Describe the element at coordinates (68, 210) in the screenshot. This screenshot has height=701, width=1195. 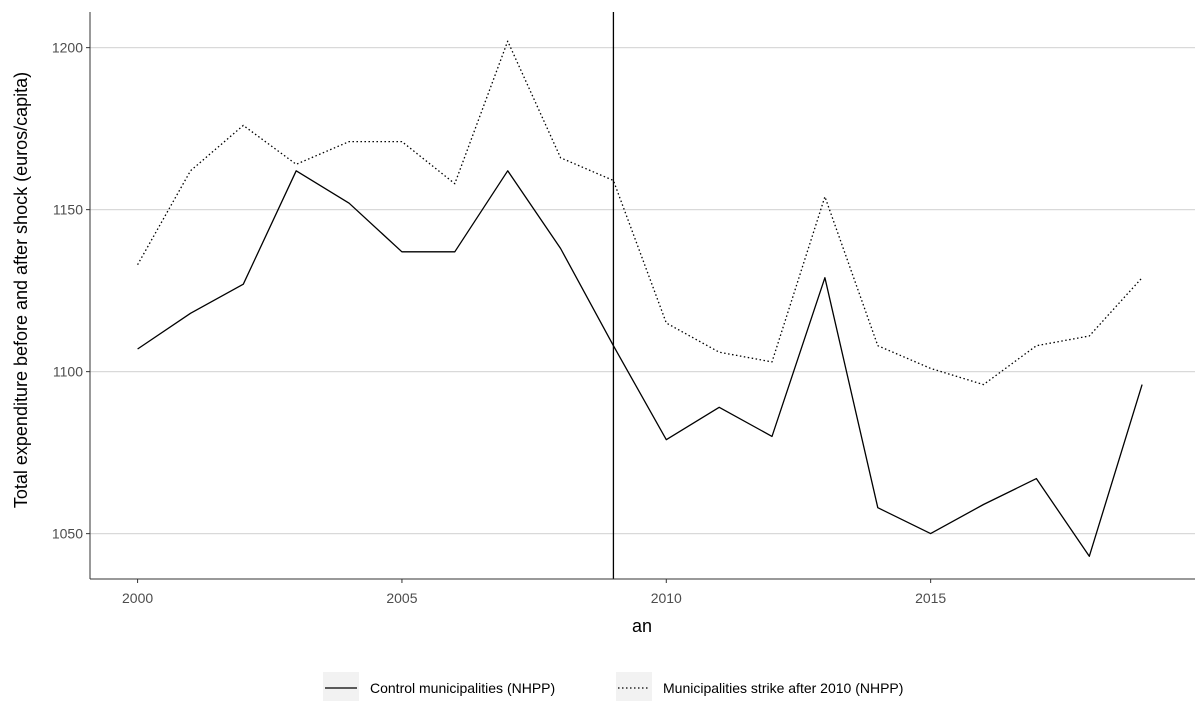
I see `y-tick-label: 1150` at that location.